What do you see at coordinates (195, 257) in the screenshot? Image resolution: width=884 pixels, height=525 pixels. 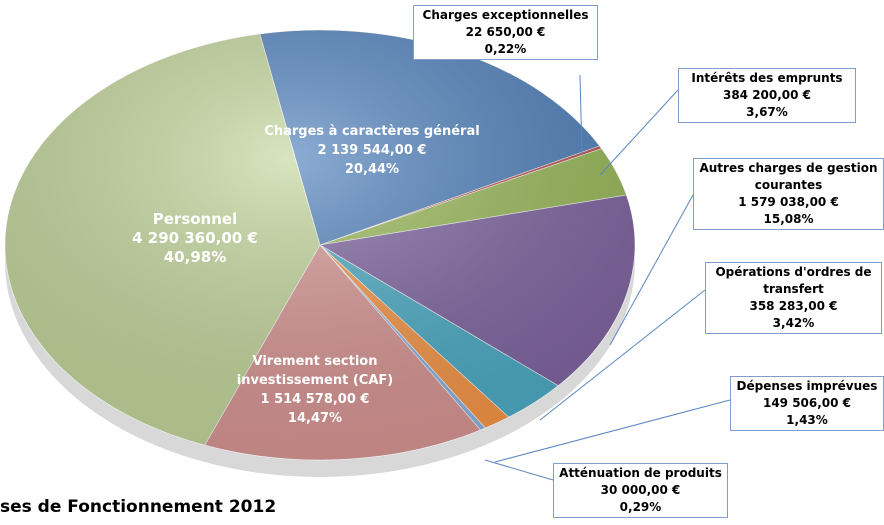 I see `label-percent: 40,98%` at bounding box center [195, 257].